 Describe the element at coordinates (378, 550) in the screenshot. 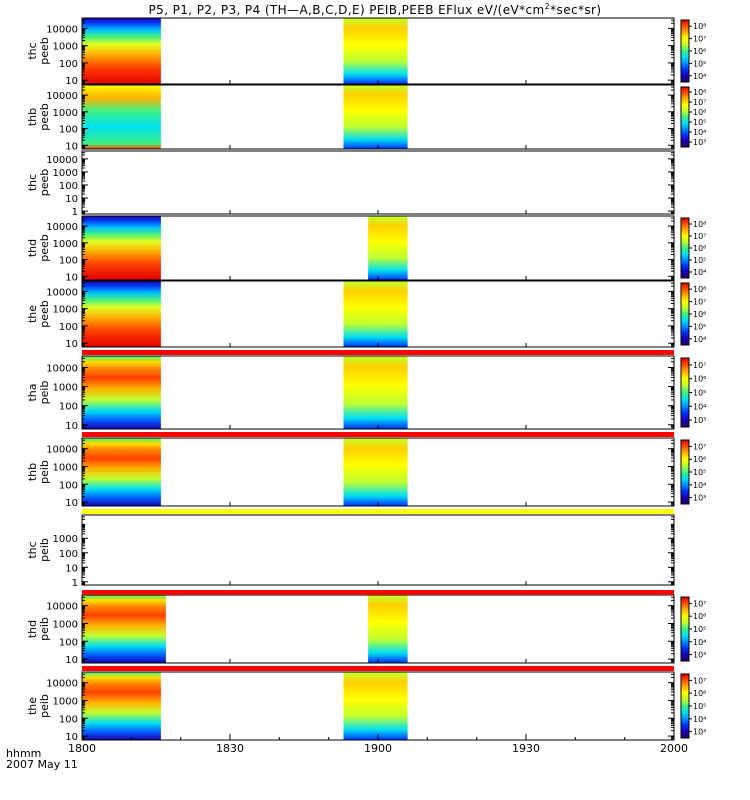

I see `panel-frame` at that location.